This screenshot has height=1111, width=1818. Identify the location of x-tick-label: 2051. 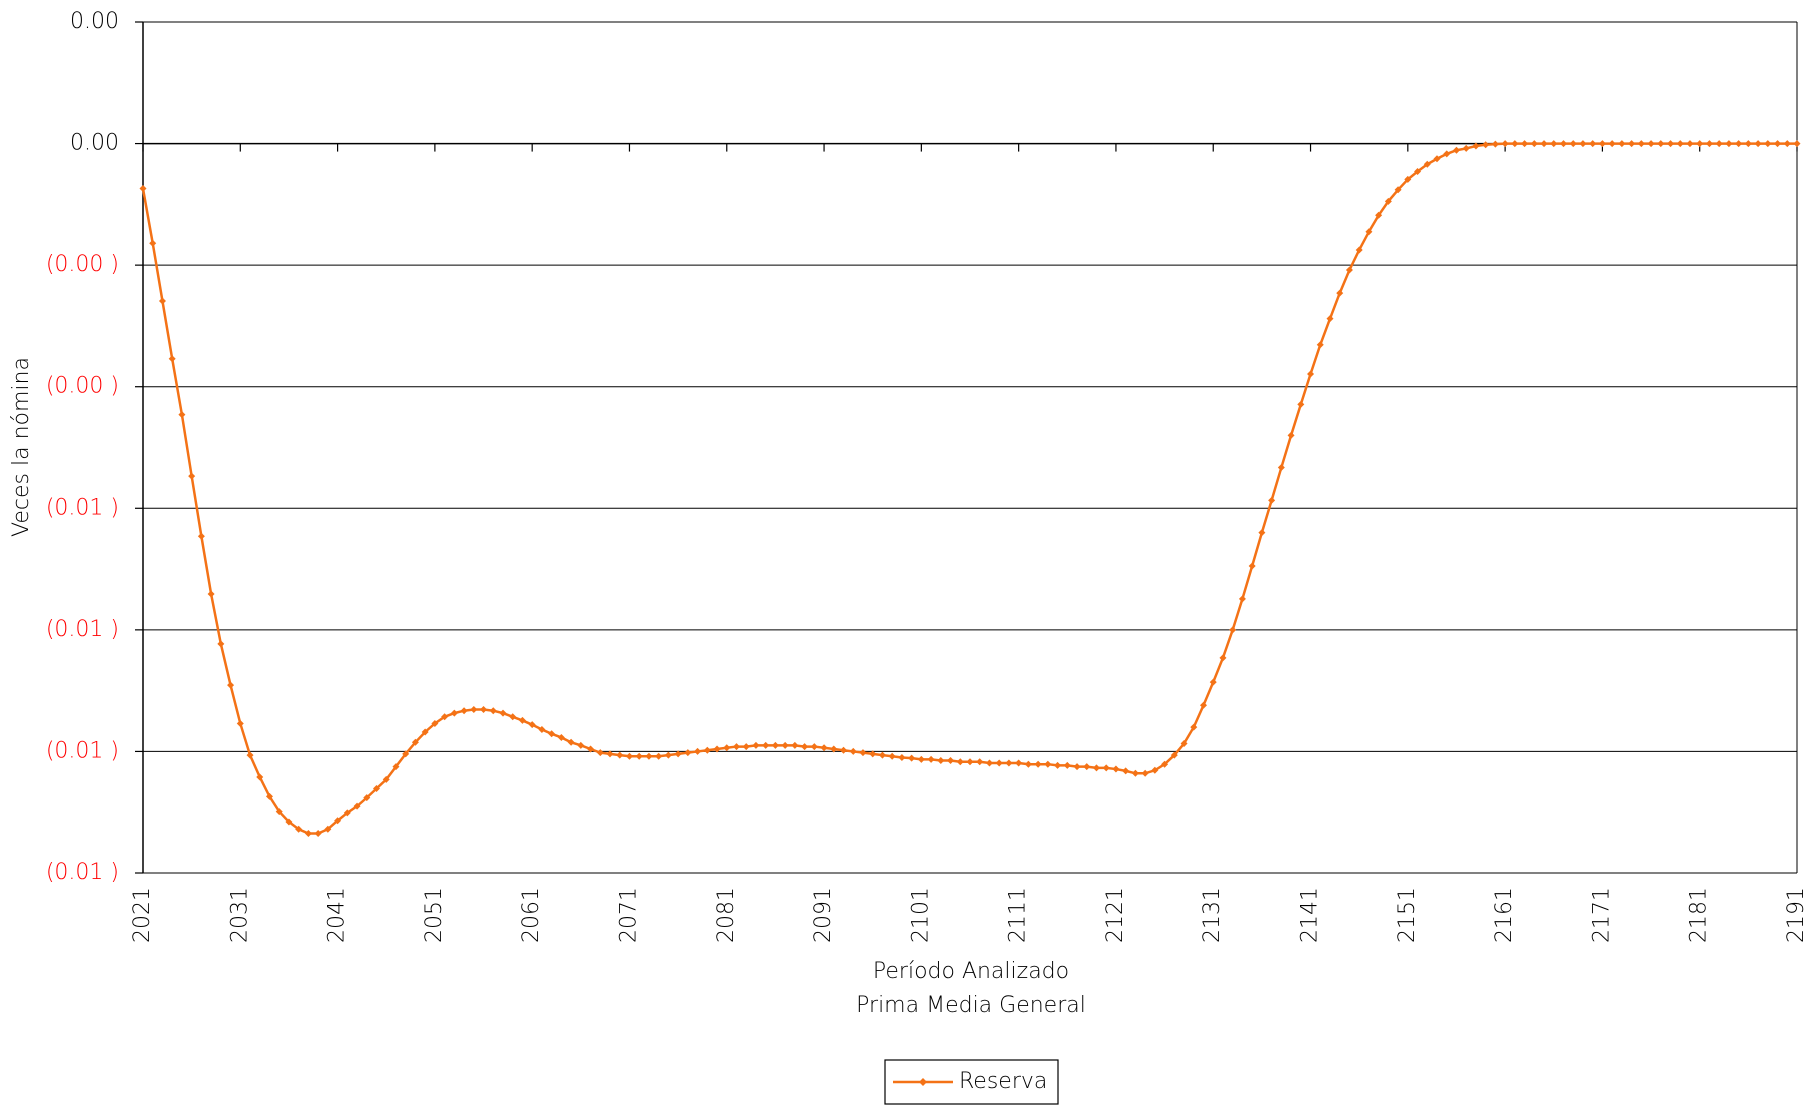
(434, 915).